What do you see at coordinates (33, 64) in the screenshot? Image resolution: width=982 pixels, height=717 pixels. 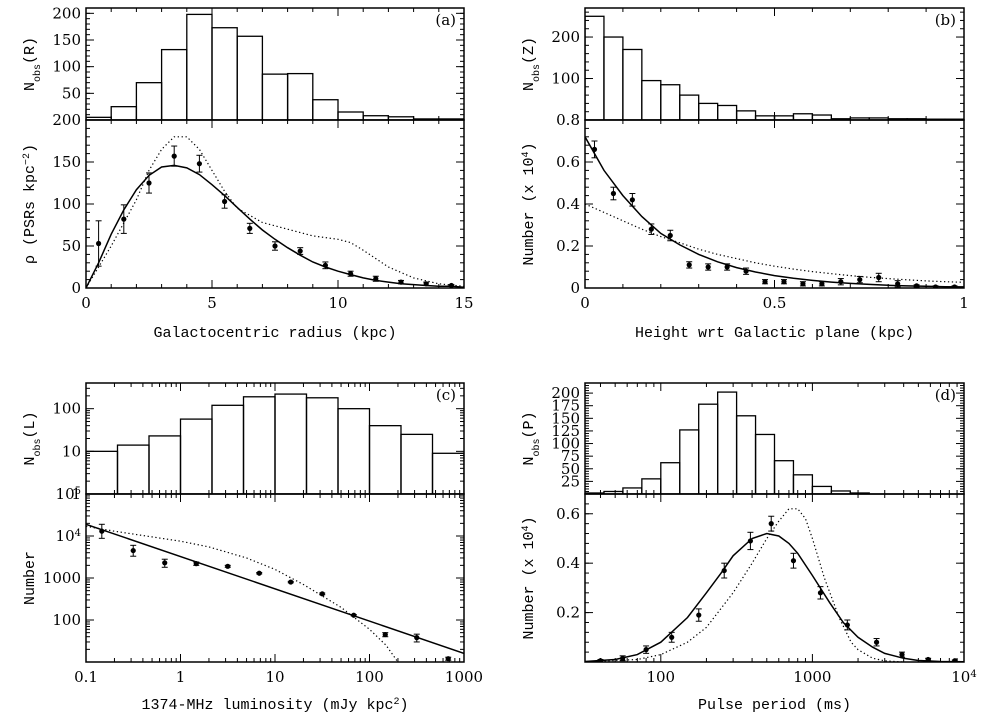 I see `y-axis-label: Nobs(R)` at bounding box center [33, 64].